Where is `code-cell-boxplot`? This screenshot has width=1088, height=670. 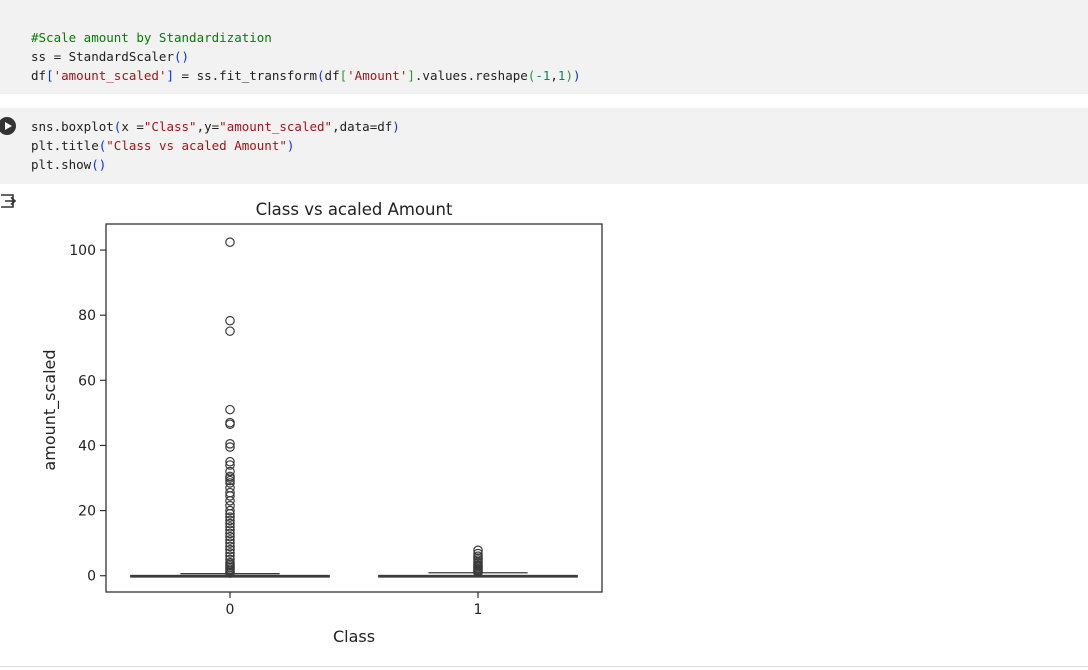 code-cell-boxplot is located at coordinates (544, 146).